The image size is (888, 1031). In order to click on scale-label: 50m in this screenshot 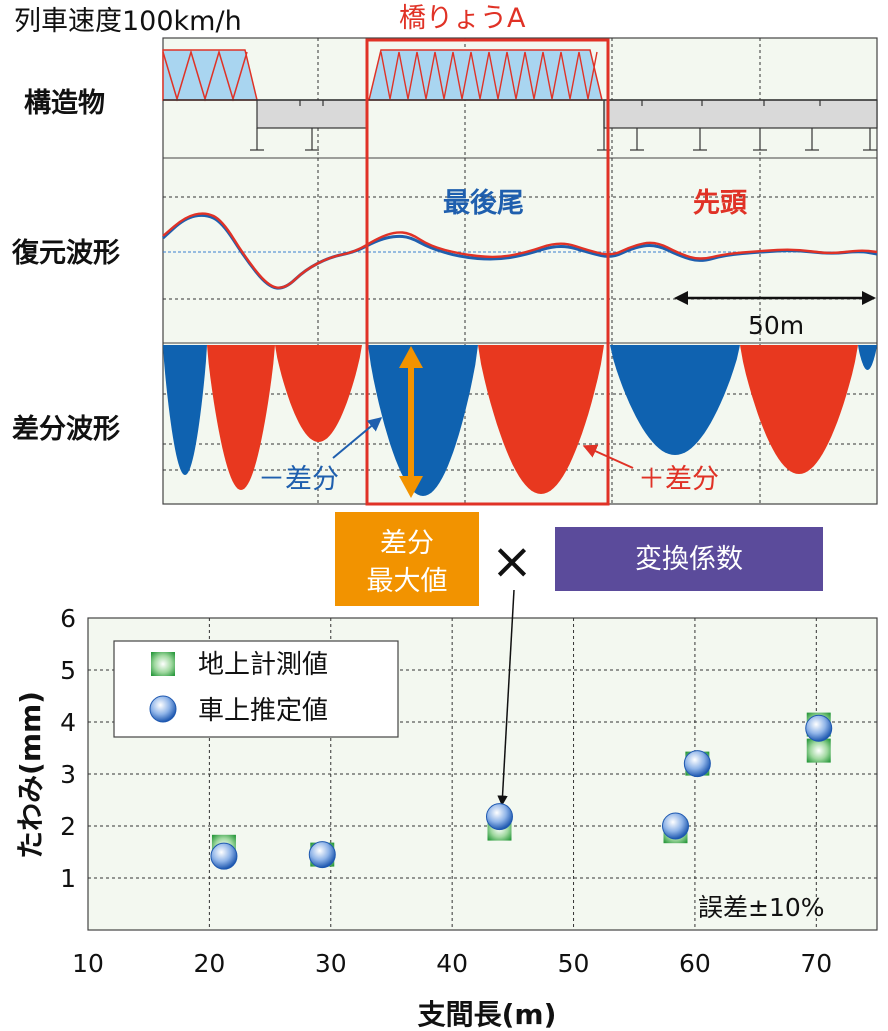, I will do `click(776, 325)`.